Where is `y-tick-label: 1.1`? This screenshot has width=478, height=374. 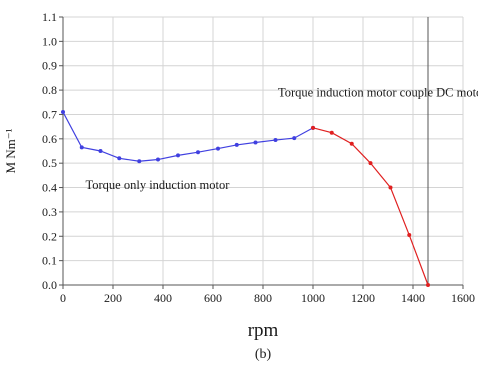
y-tick-label: 1.1 is located at coordinates (49, 17).